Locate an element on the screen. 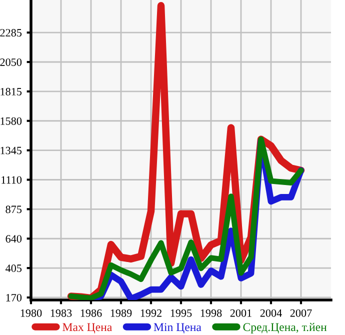 Image resolution: width=345 pixels, height=335 pixels. y-tick-label: 640 is located at coordinates (14, 239).